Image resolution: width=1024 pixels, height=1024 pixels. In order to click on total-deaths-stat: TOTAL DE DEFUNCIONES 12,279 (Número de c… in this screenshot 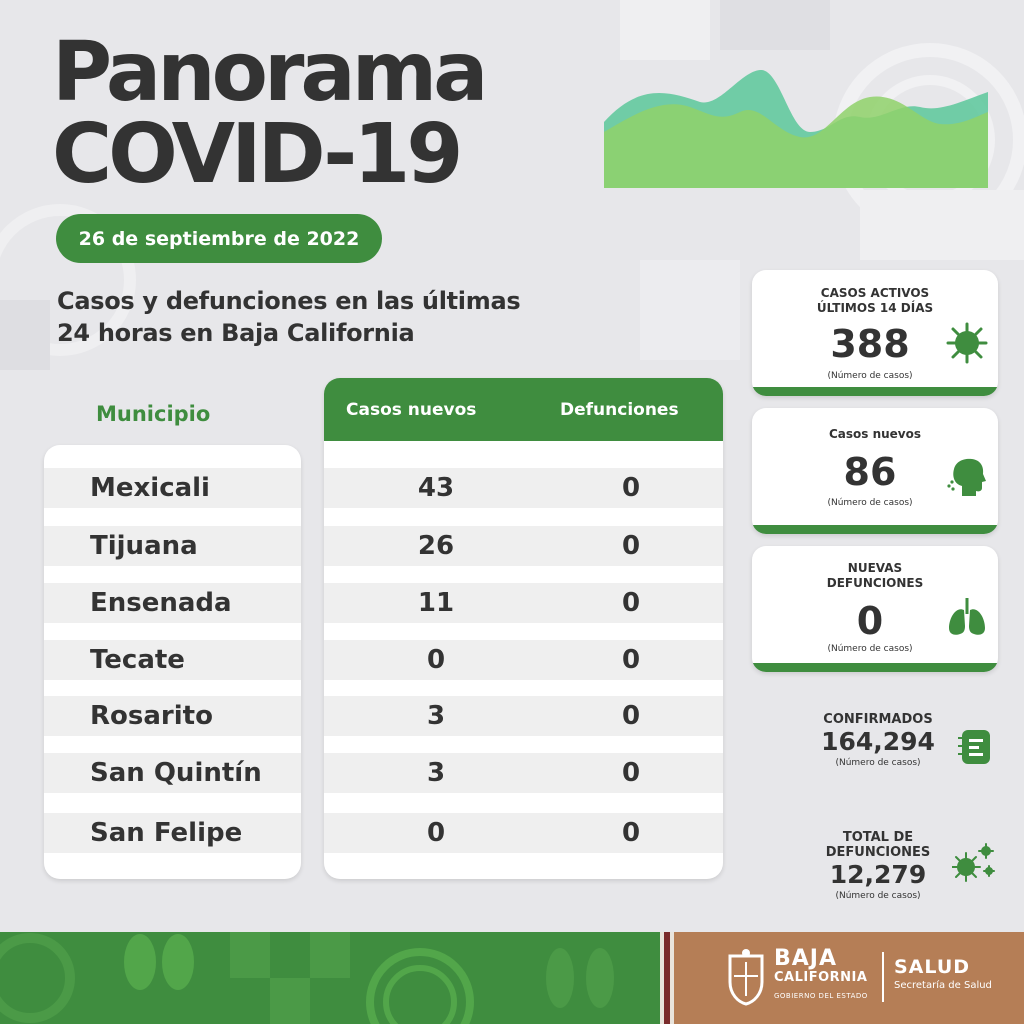, I will do `click(878, 866)`.